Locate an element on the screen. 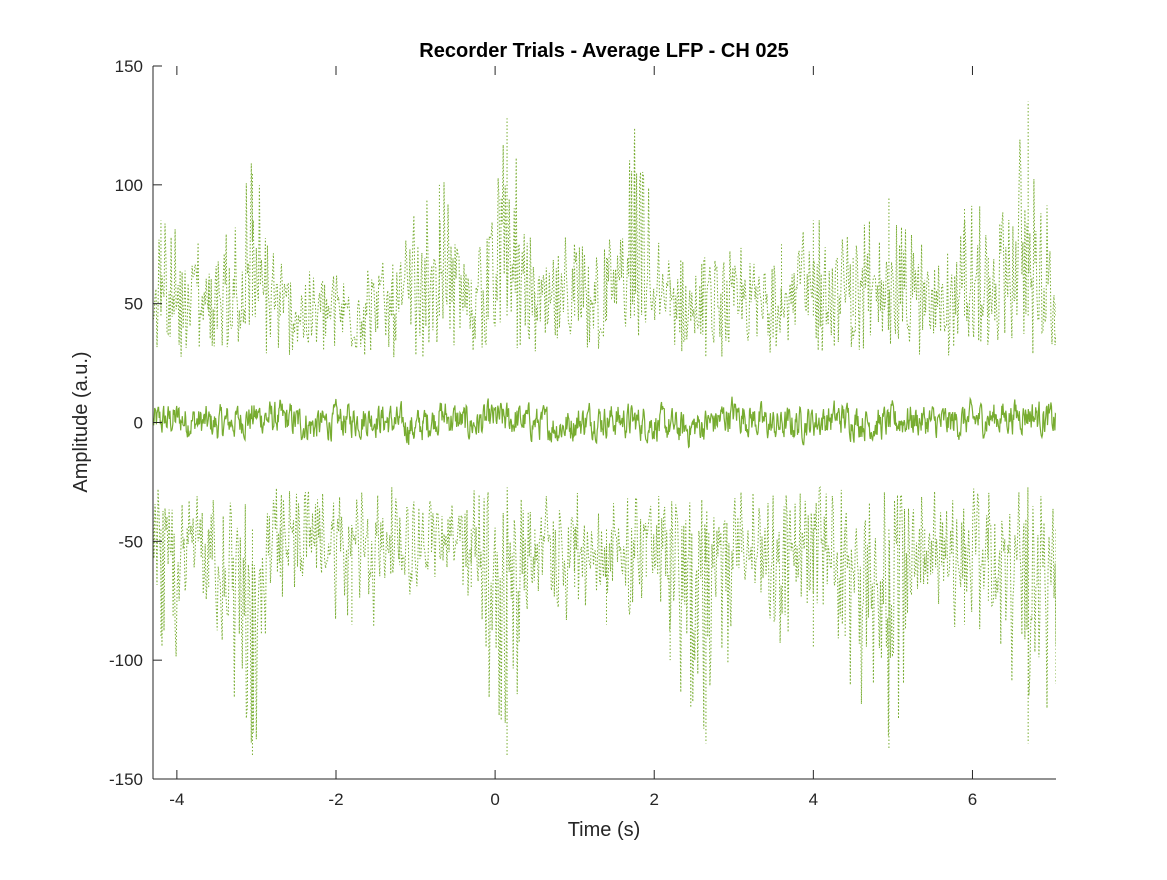 The image size is (1167, 880). x-tick-label: -4 is located at coordinates (176, 799).